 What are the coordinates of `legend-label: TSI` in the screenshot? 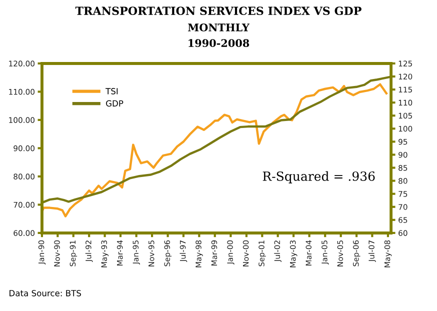 It's located at (112, 91).